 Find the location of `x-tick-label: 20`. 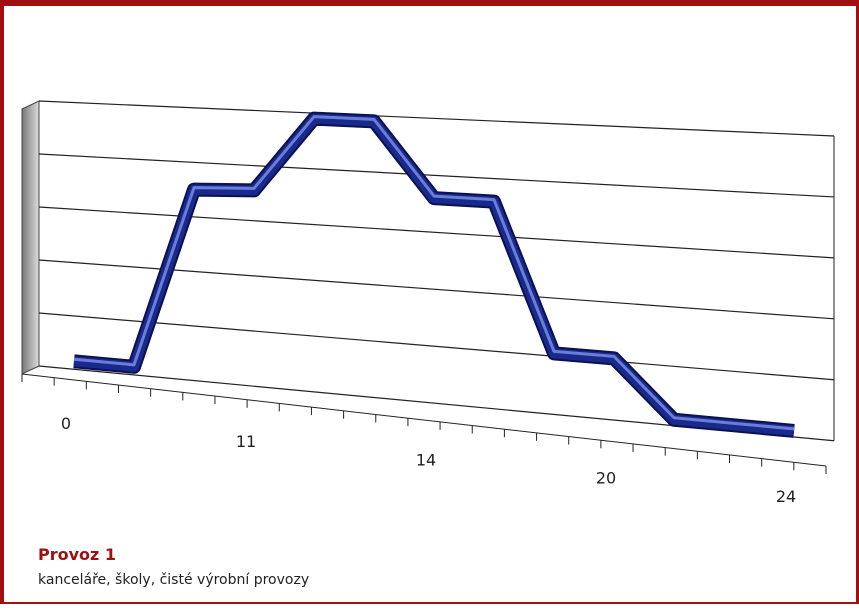

x-tick-label: 20 is located at coordinates (606, 478).